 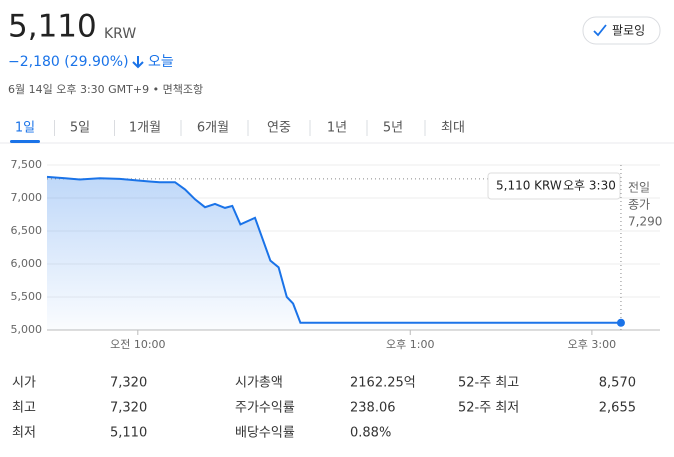 I want to click on change: −2,180 (29.90%), so click(x=68, y=62).